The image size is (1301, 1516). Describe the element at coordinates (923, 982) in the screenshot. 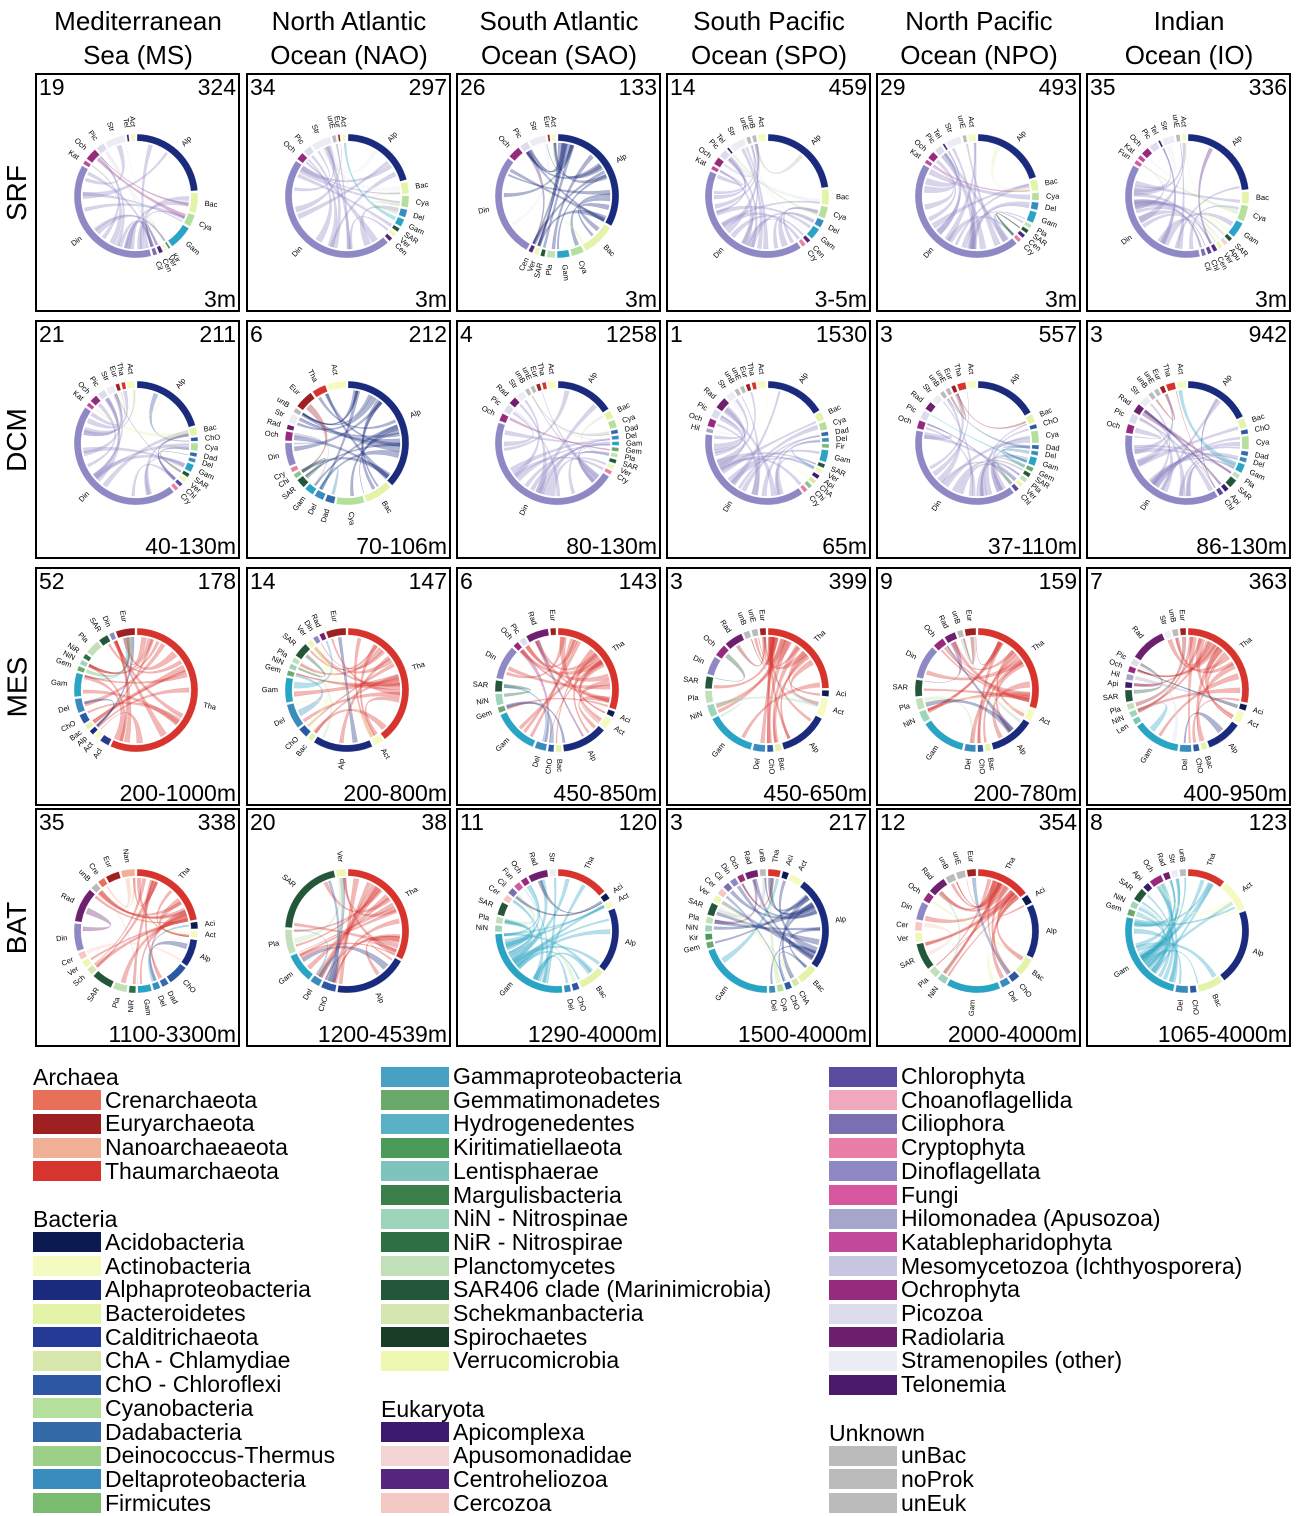

I see `sector-label: Pla` at that location.